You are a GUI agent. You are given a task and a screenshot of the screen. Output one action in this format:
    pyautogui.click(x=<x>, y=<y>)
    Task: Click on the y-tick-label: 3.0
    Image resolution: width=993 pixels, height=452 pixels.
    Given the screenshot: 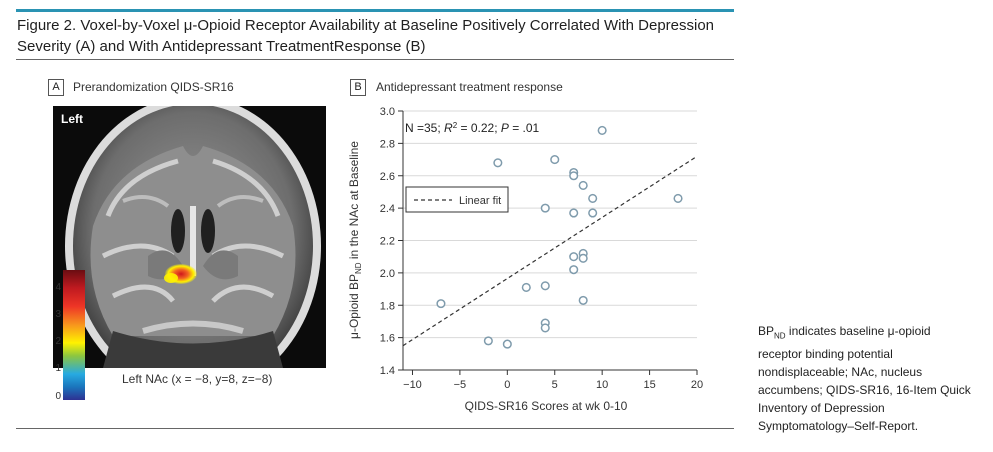 What is the action you would take?
    pyautogui.click(x=387, y=112)
    